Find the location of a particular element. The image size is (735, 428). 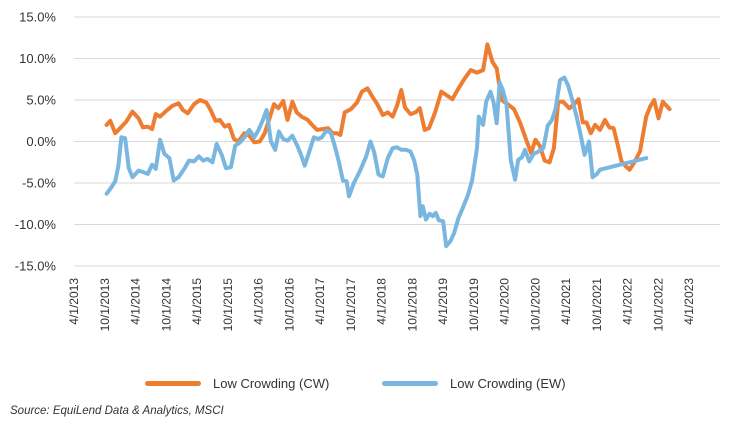

x-tick-label: 4/1/2021 is located at coordinates (566, 301).